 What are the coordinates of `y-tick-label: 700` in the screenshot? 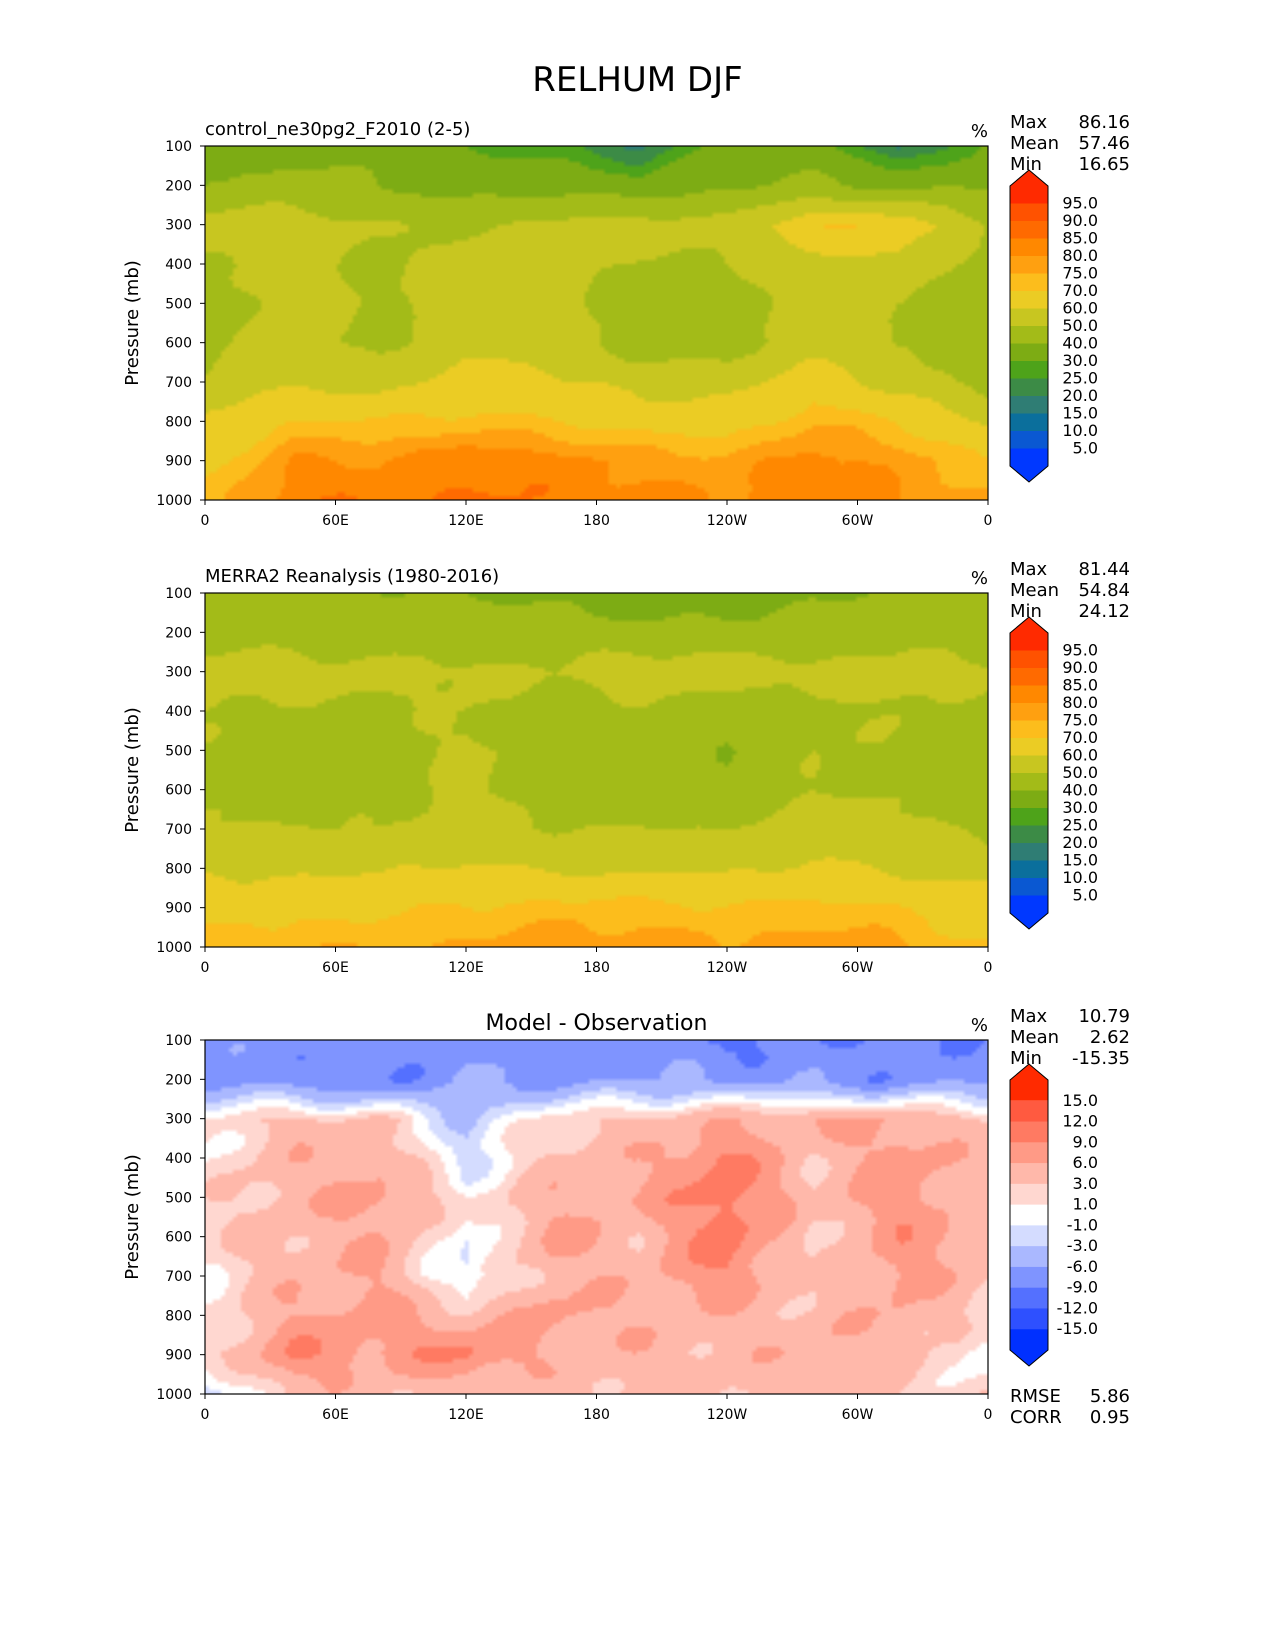 It's located at (178, 383).